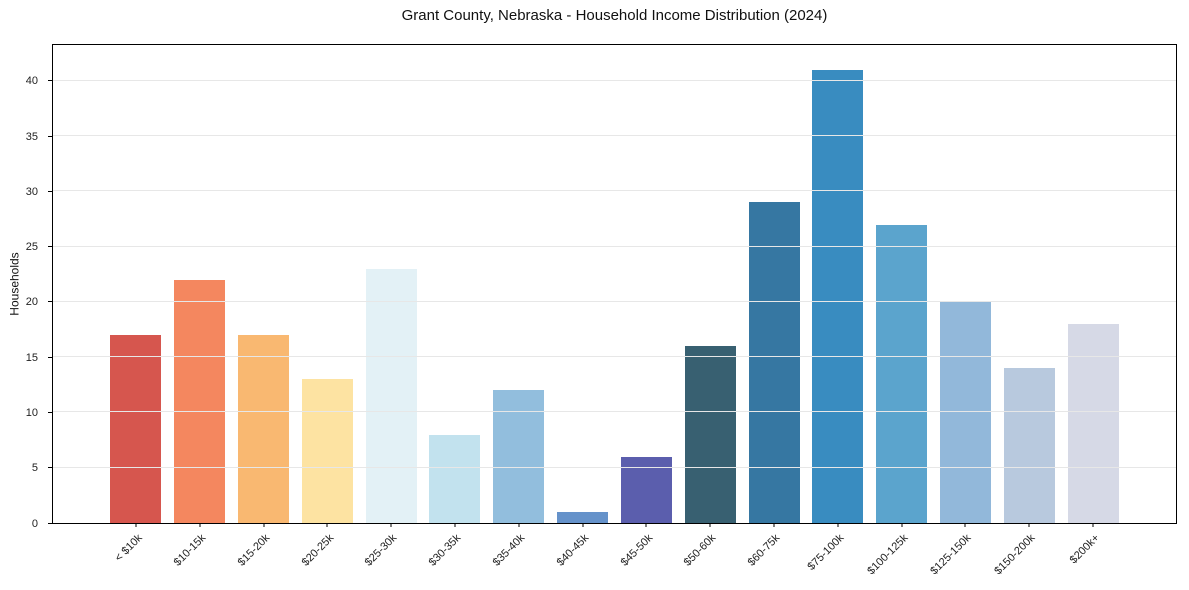  What do you see at coordinates (646, 489) in the screenshot?
I see `bar-$45-50k` at bounding box center [646, 489].